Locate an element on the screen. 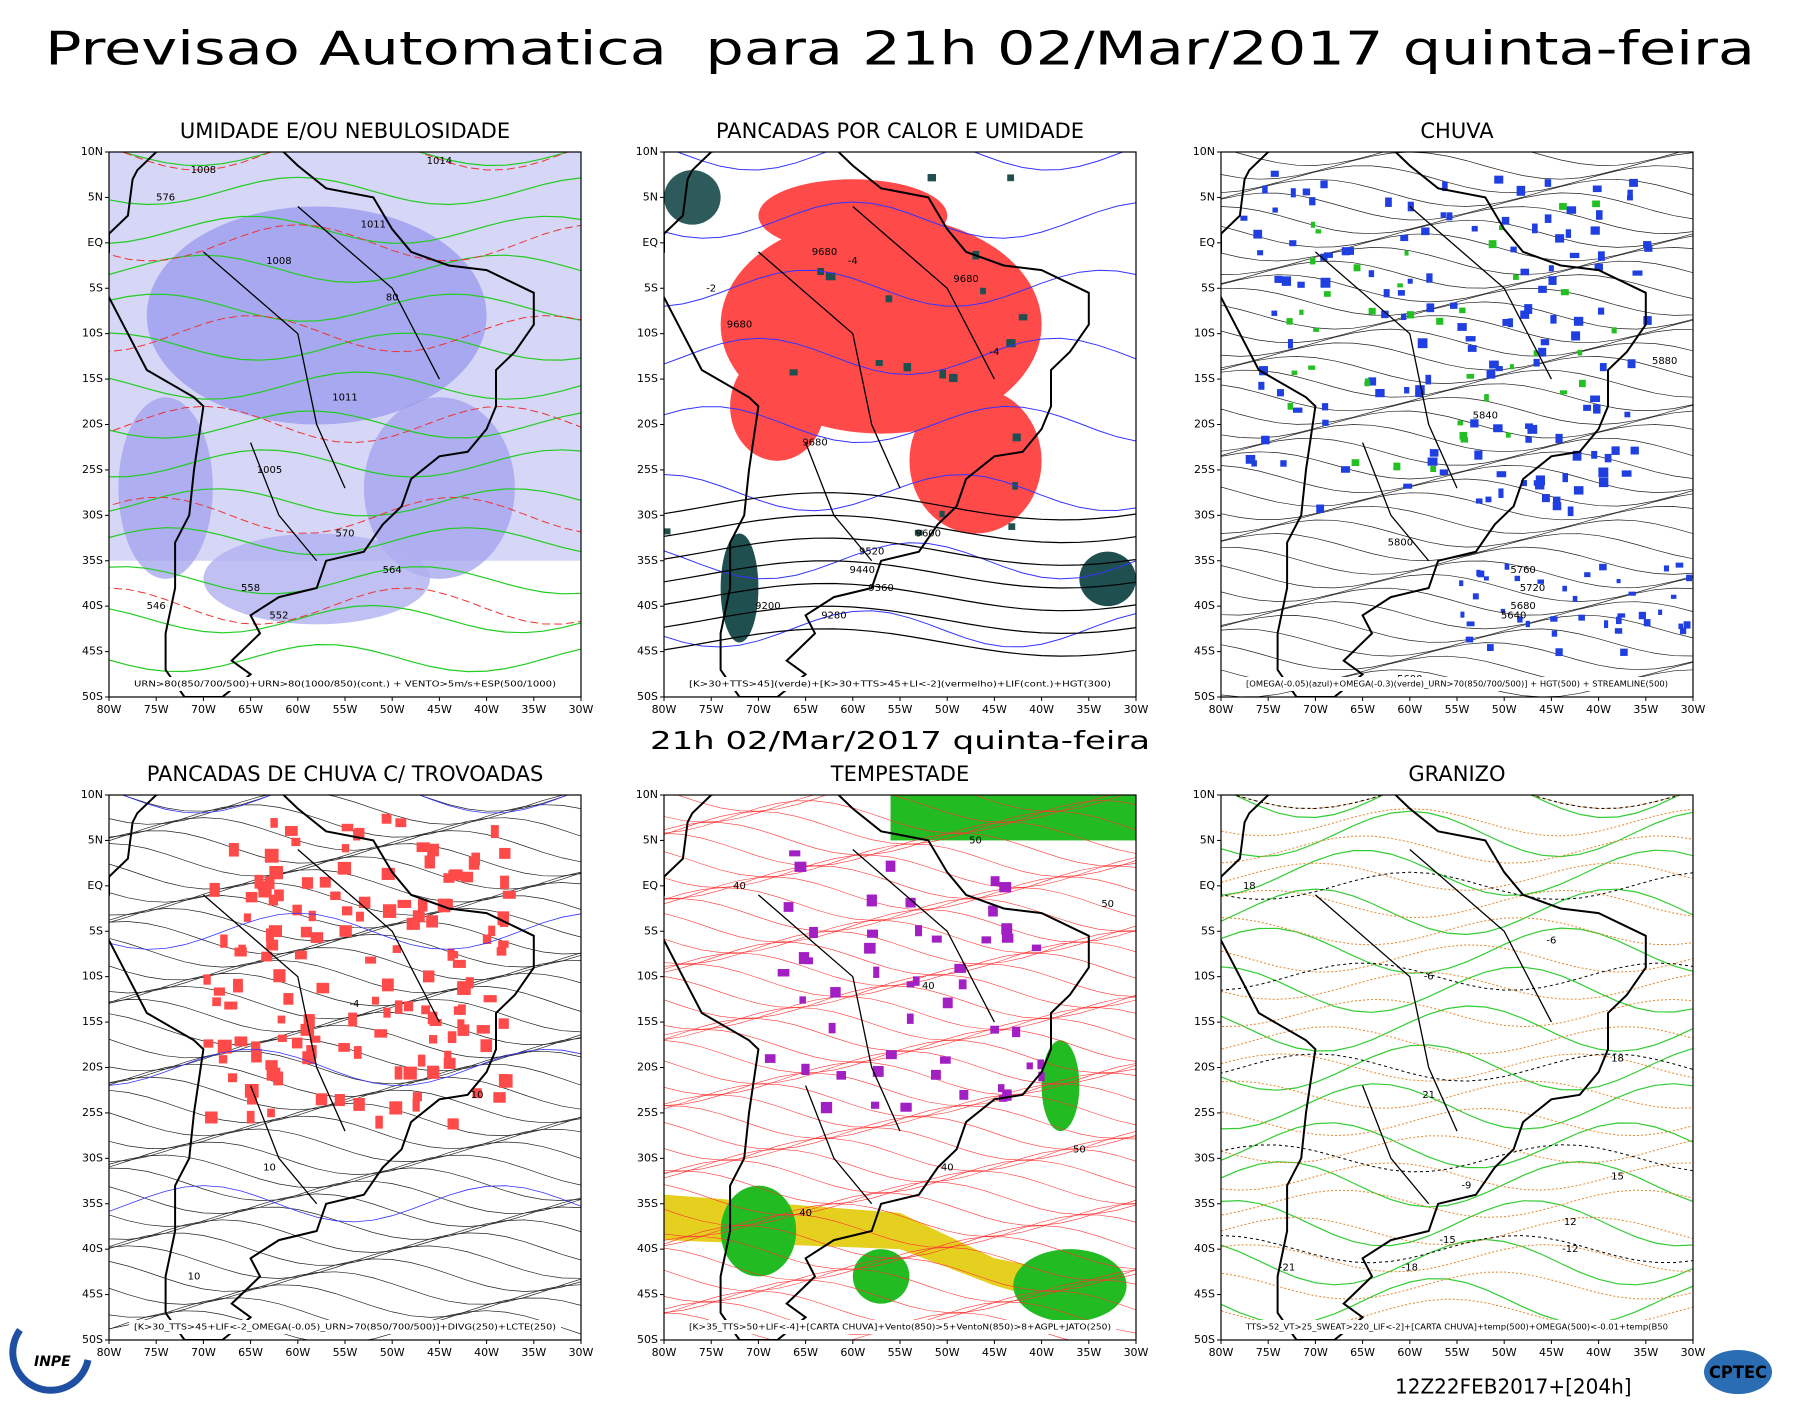  y-tick-label: EQ is located at coordinates (650, 885).